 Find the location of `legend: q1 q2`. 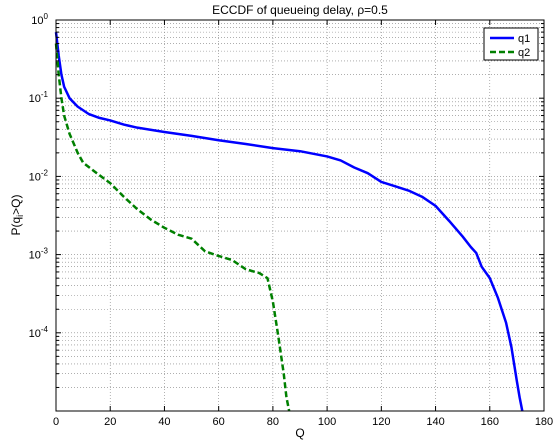

legend: q1 q2 is located at coordinates (511, 44).